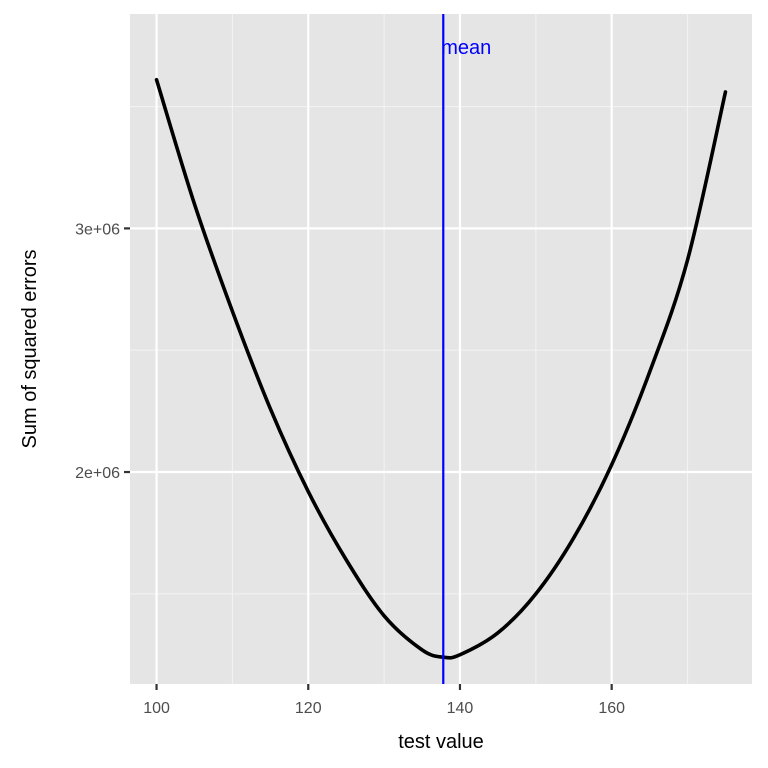  What do you see at coordinates (441, 742) in the screenshot?
I see `x-axis-title: test value` at bounding box center [441, 742].